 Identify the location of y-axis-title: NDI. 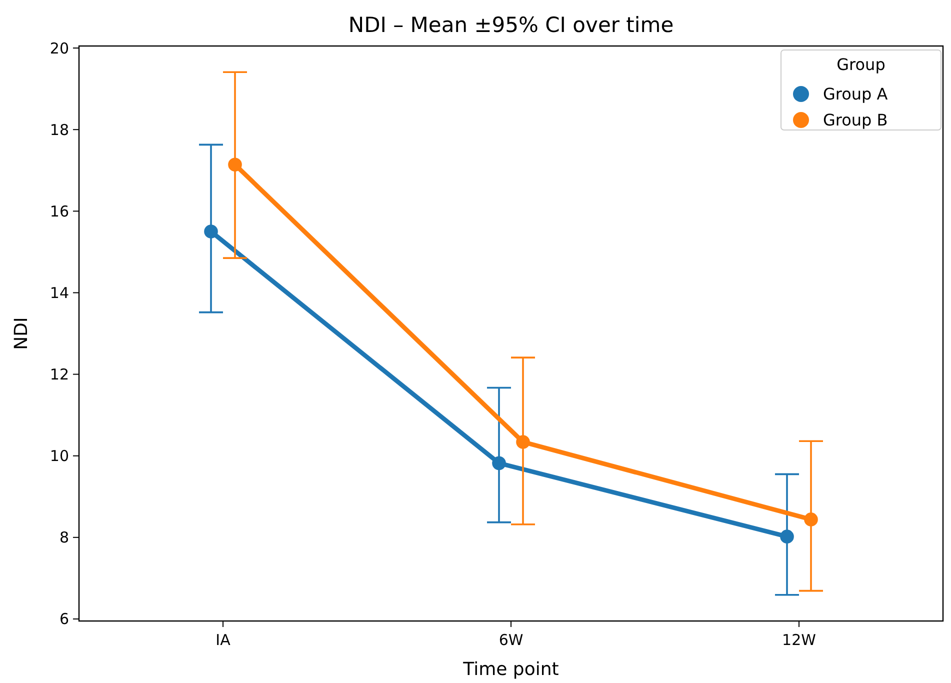
(21, 333).